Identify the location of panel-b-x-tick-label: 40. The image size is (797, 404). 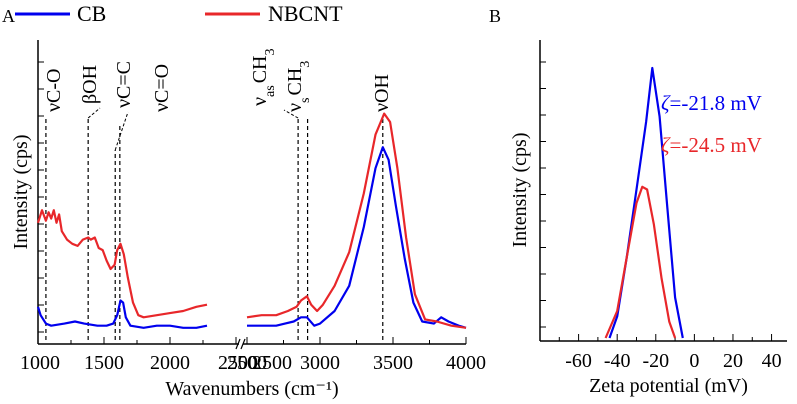
(772, 361).